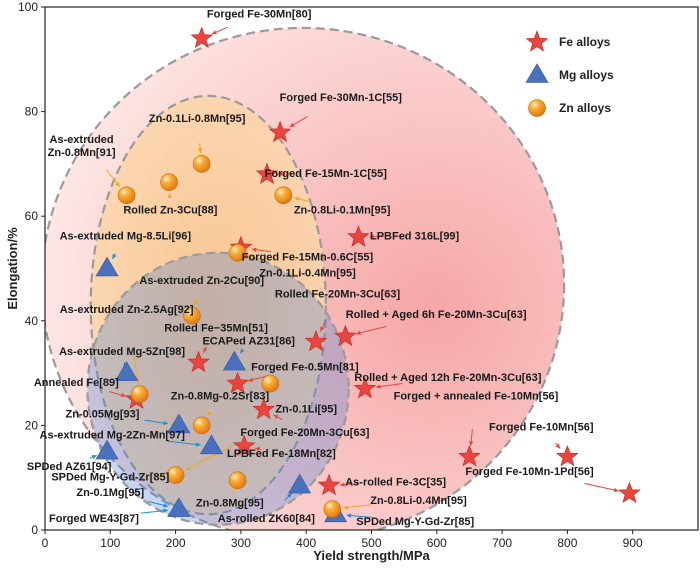 This screenshot has height=569, width=700. Describe the element at coordinates (418, 501) in the screenshot. I see `label-zn-0-8li-0-4mn-95: Zn-0.8Li-0.4Mn[95]` at that location.